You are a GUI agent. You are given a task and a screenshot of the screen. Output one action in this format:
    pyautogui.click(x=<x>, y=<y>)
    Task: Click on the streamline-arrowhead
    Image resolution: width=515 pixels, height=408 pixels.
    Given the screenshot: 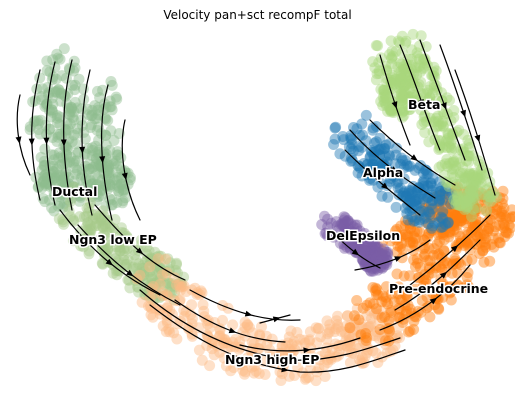 What is the action you would take?
    pyautogui.click(x=393, y=169)
    